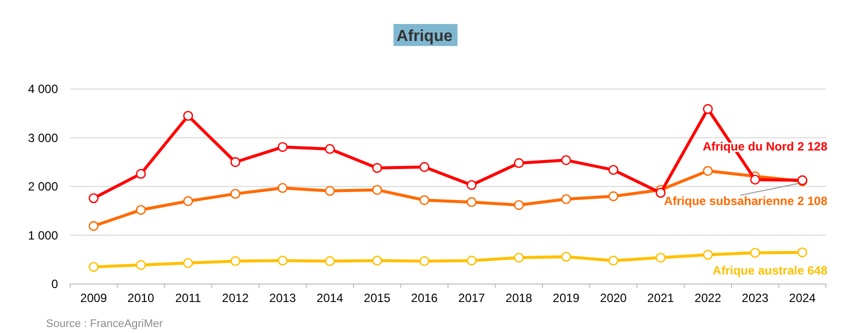 This screenshot has width=853, height=333. What do you see at coordinates (755, 298) in the screenshot?
I see `x-tick-label: 2023` at bounding box center [755, 298].